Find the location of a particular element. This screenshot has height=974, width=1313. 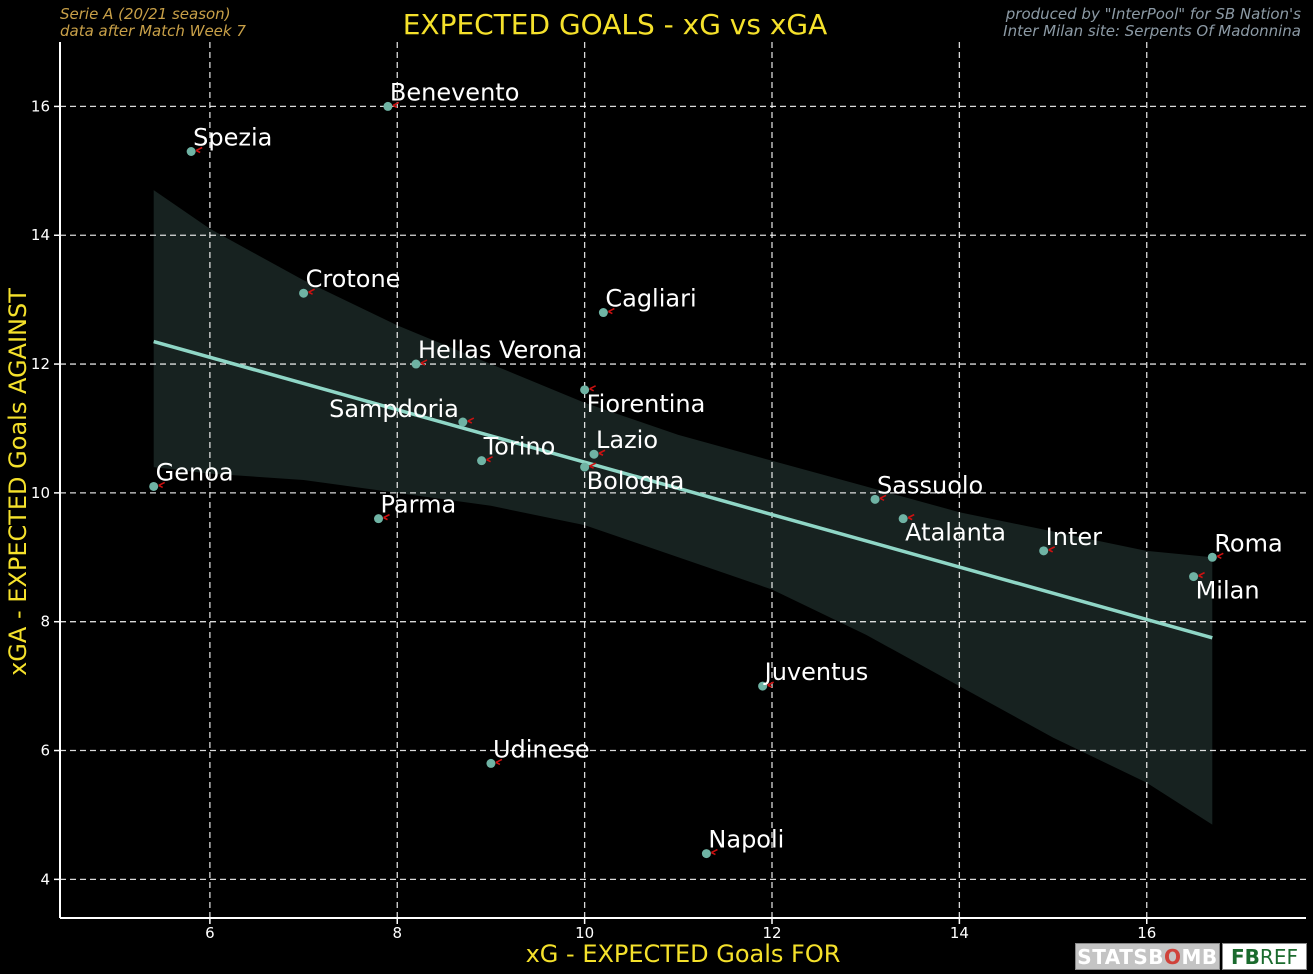

point-label: Milan is located at coordinates (1228, 591).